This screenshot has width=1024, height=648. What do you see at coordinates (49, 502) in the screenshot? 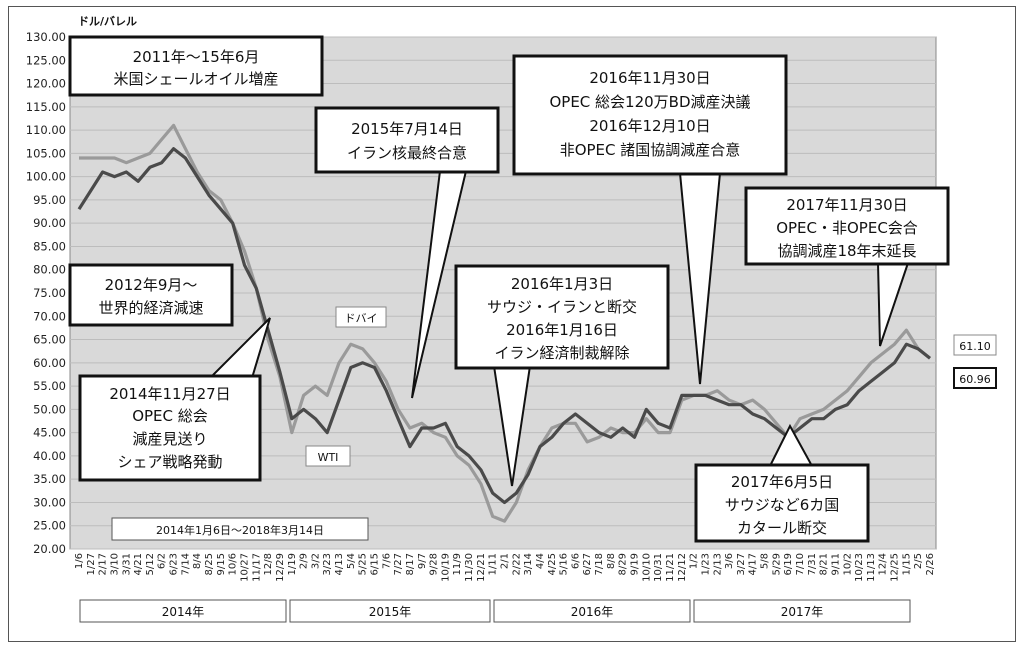
I see `y-tick-label: 30.00` at bounding box center [49, 502].